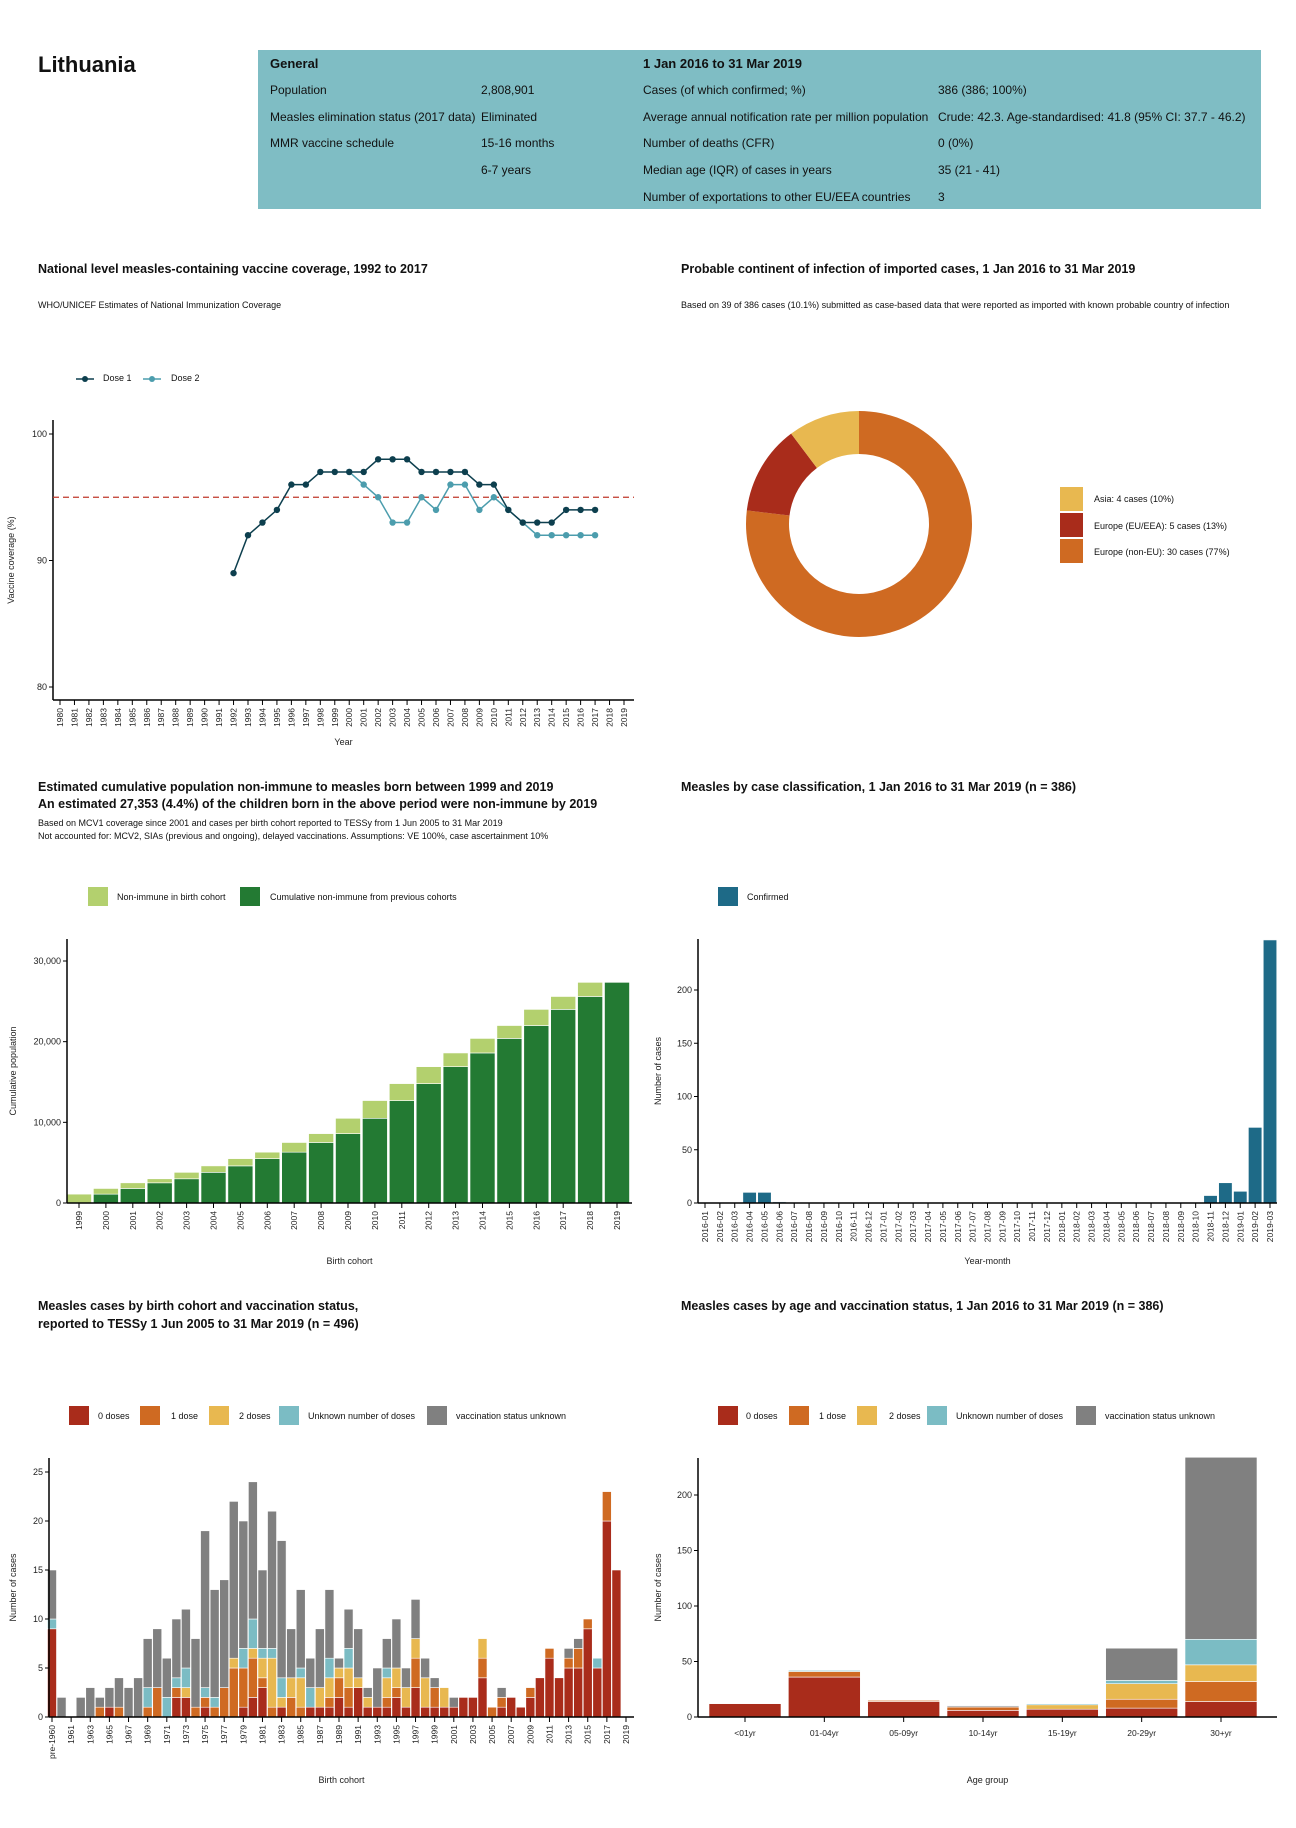  I want to click on x-tick-label: 2017-01, so click(883, 1226).